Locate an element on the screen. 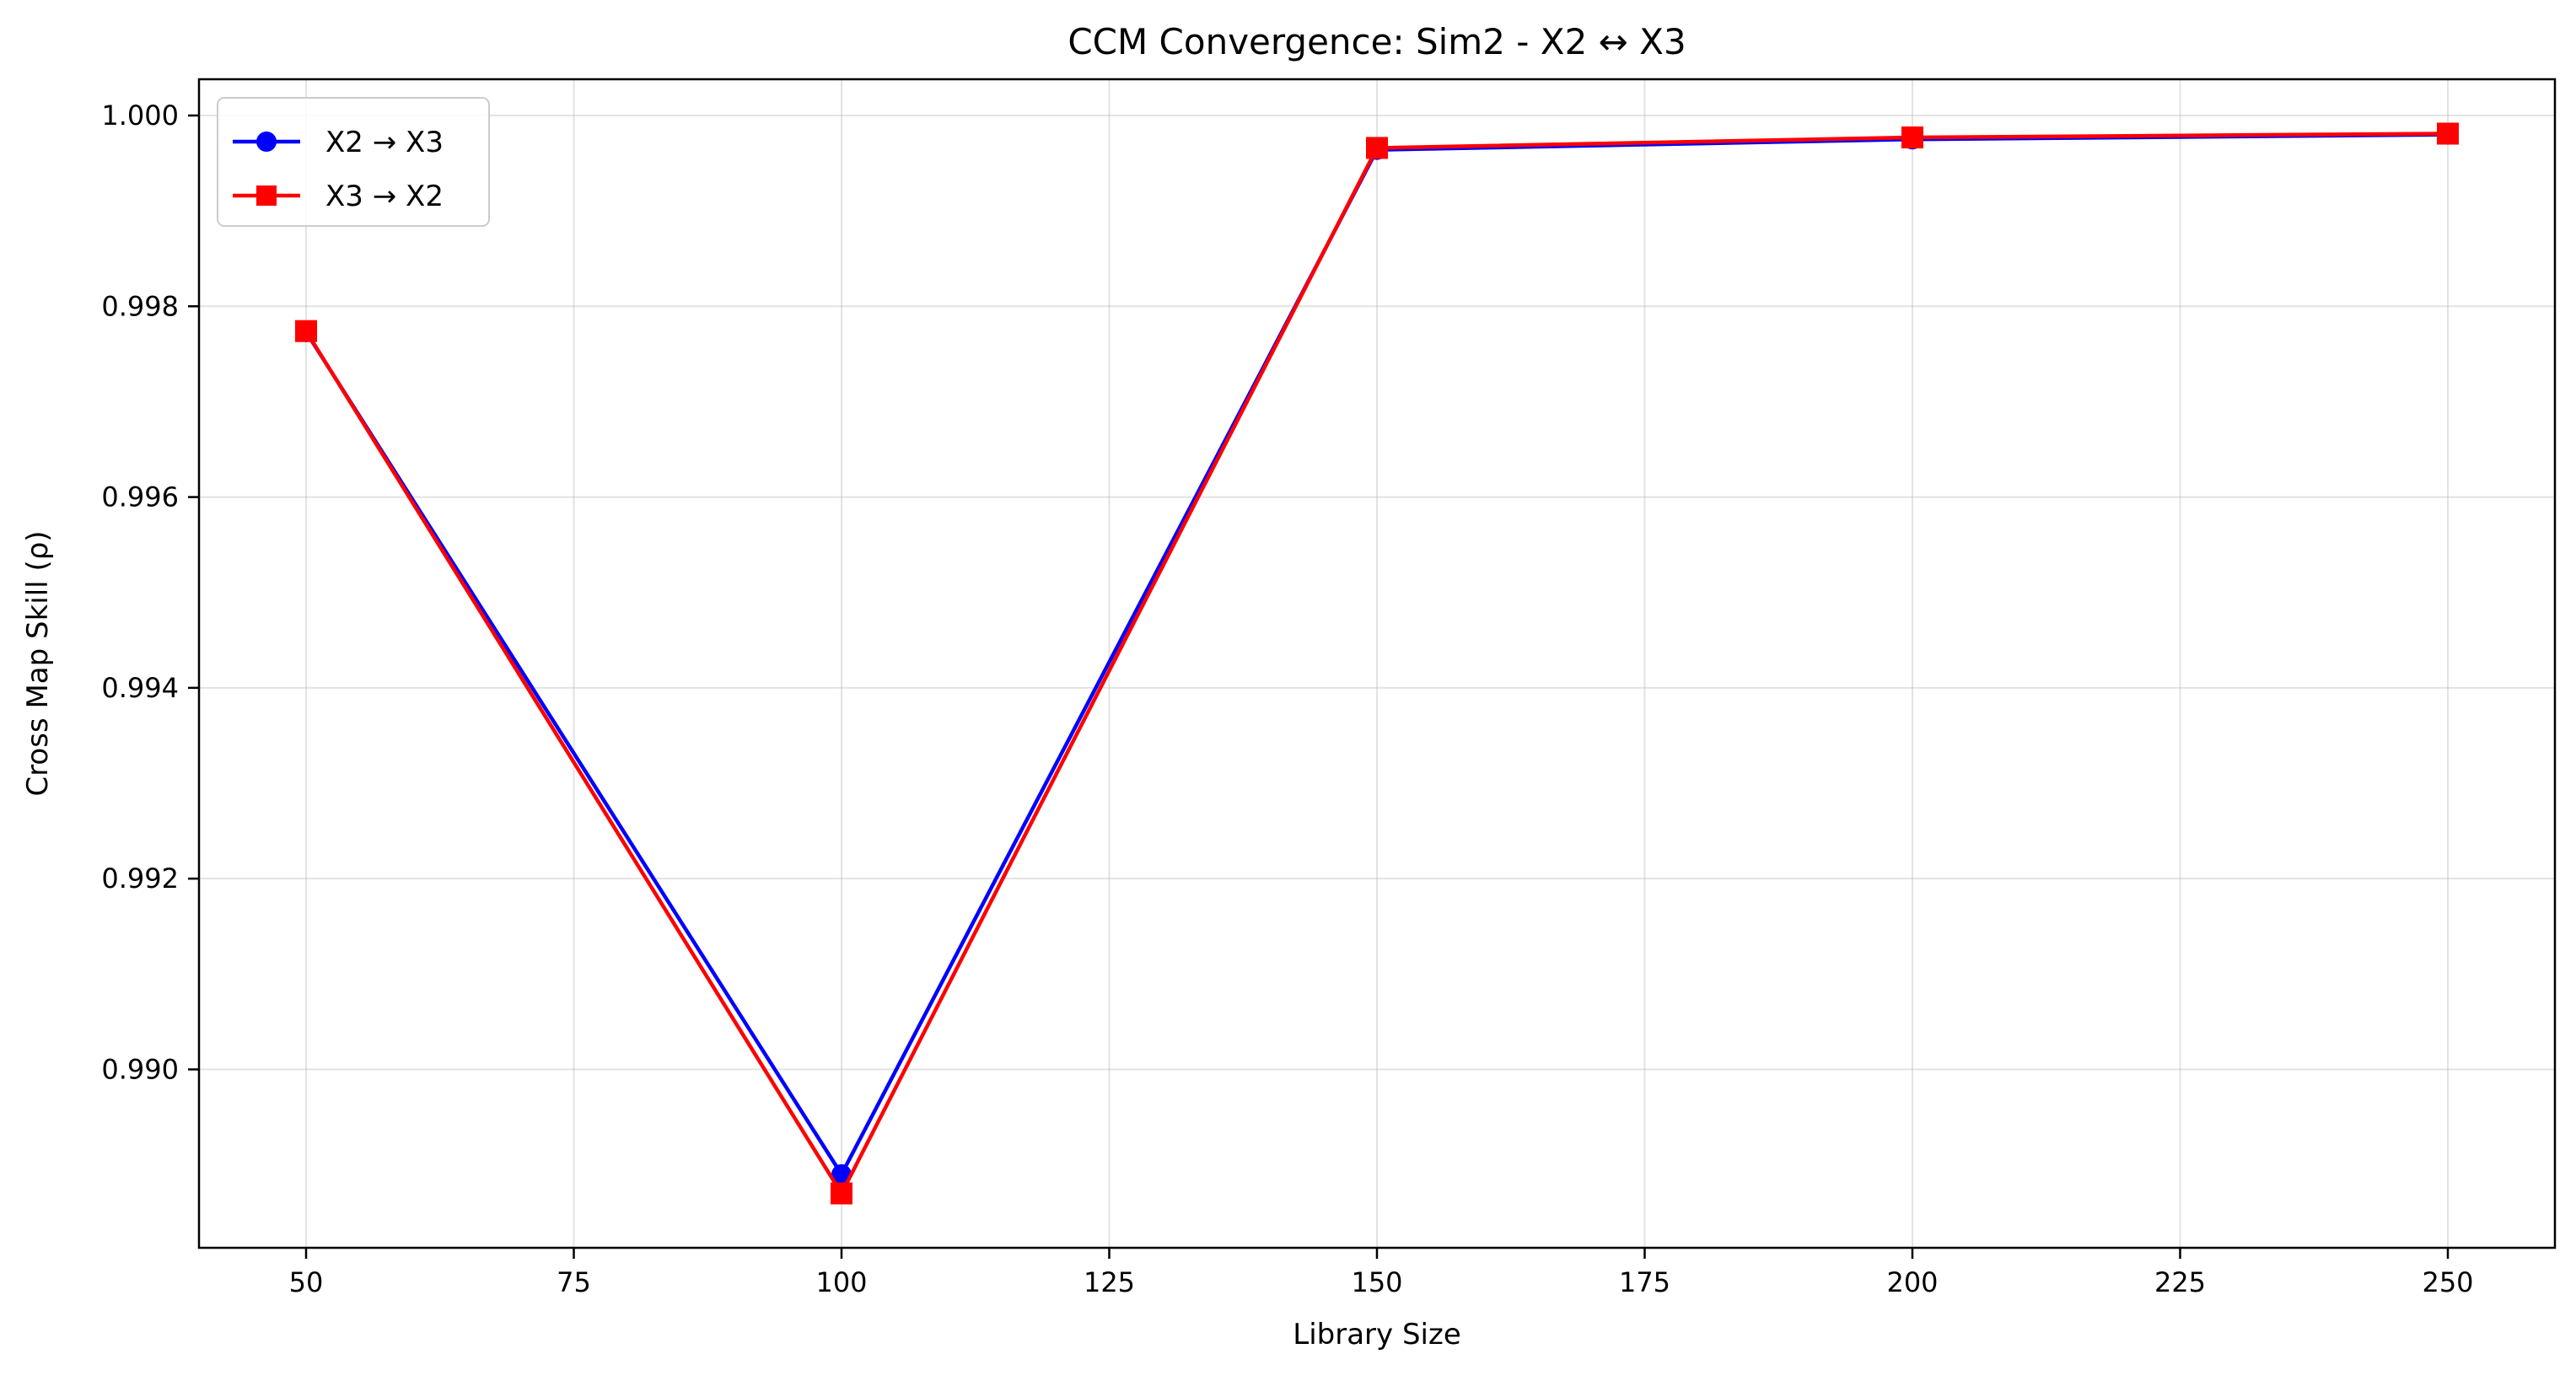 The height and width of the screenshot is (1381, 2576). y-tick-label: 0.996 is located at coordinates (140, 497).